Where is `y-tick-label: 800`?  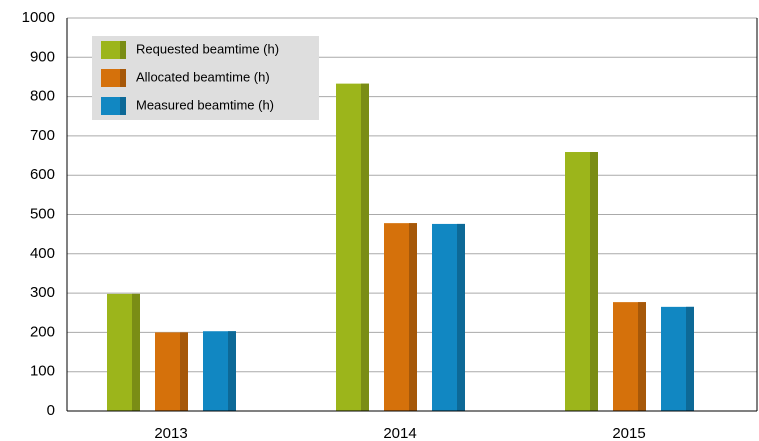
y-tick-label: 800 is located at coordinates (42, 96).